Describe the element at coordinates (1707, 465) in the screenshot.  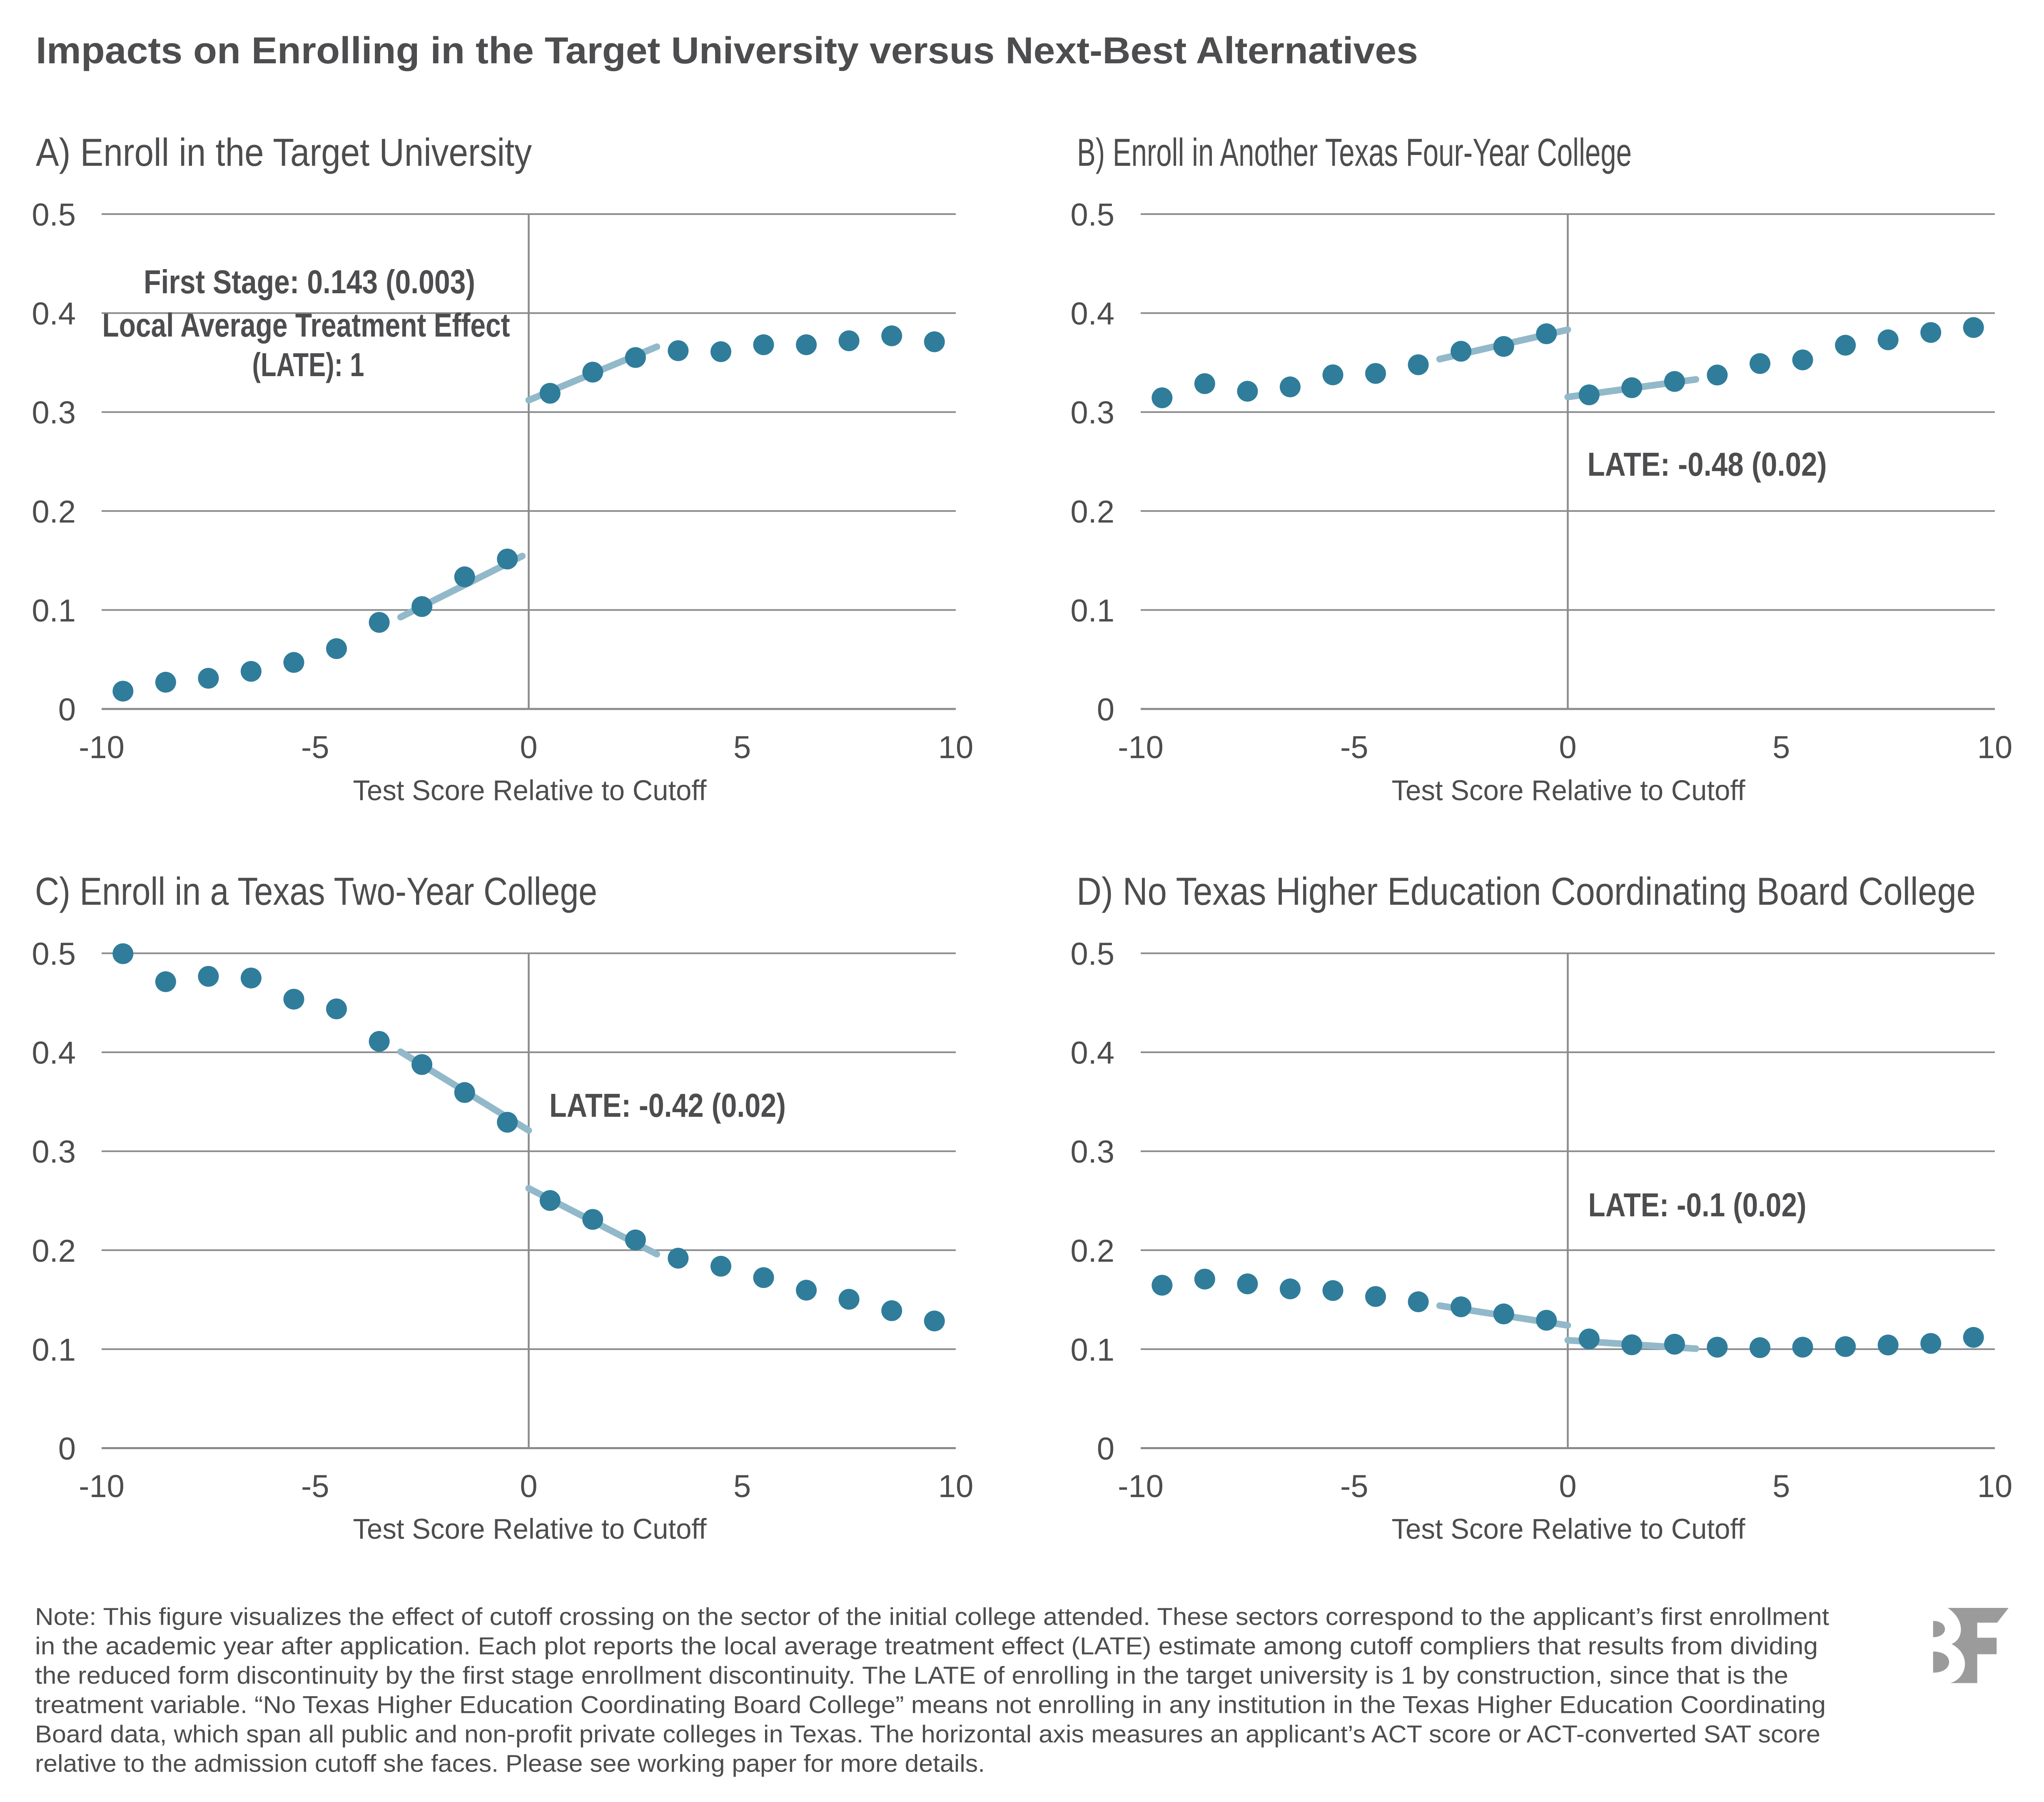
I see `svg-text: LATE: -0.48 (0.02)` at that location.